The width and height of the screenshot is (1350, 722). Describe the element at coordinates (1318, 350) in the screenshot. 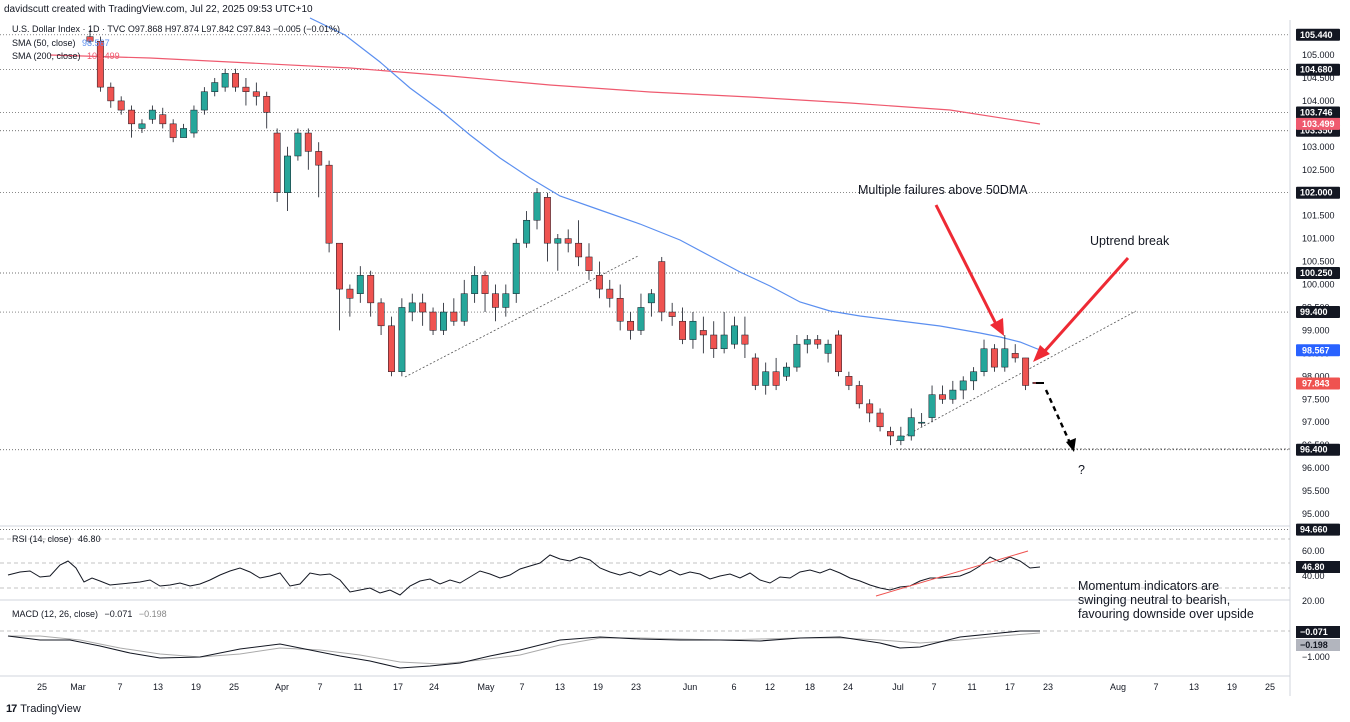

I see `sma50-price-tag-bg` at that location.